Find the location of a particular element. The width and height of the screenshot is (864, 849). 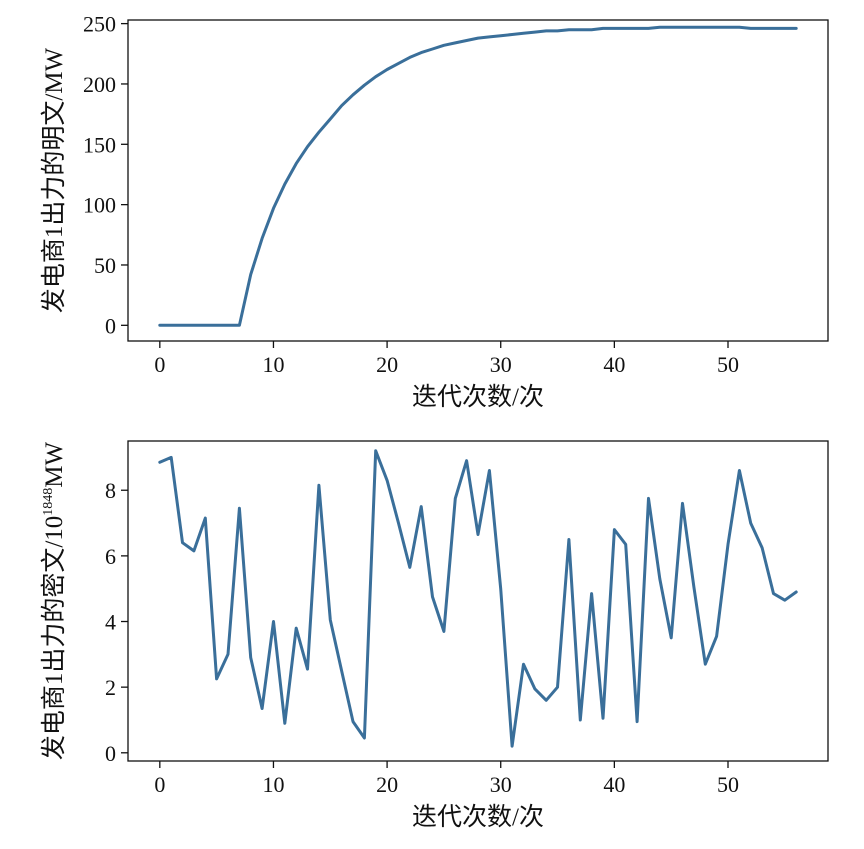

y-tick-label: 8 is located at coordinates (110, 490).